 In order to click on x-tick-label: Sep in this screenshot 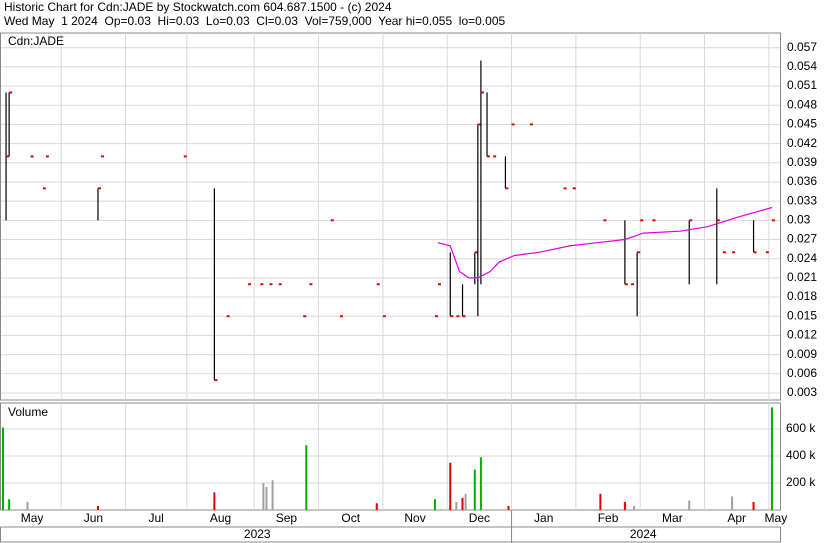, I will do `click(287, 518)`.